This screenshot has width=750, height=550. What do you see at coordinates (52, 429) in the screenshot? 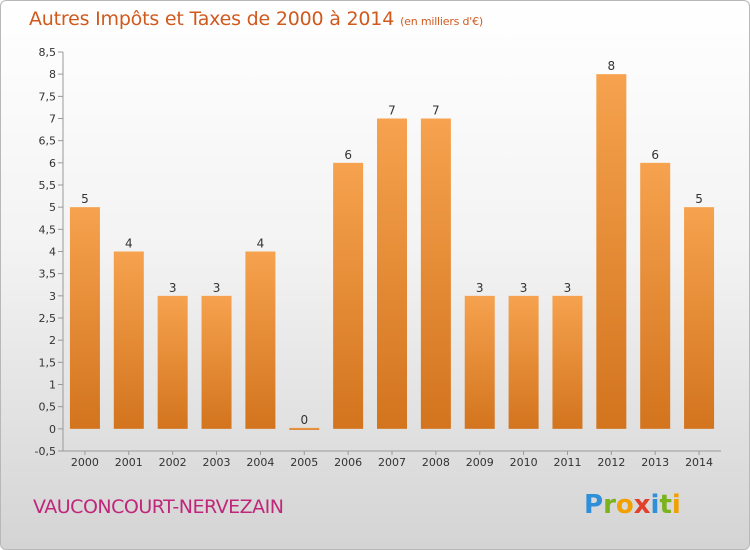
I see `y-tick-label: 0` at bounding box center [52, 429].